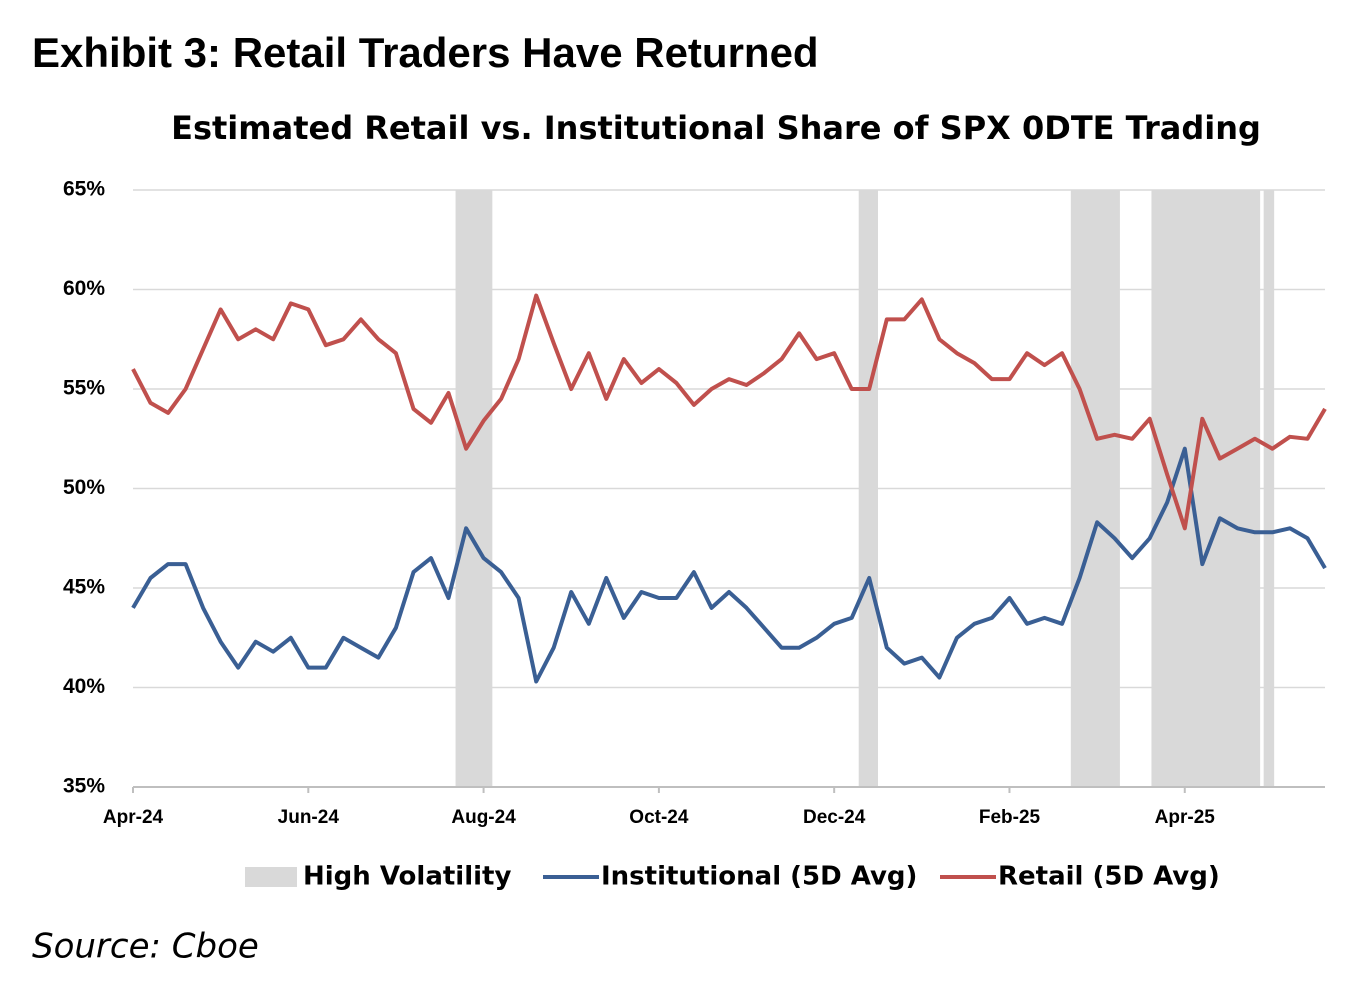 The image size is (1370, 1004). Describe the element at coordinates (84, 388) in the screenshot. I see `y-tick-label: 55%` at that location.